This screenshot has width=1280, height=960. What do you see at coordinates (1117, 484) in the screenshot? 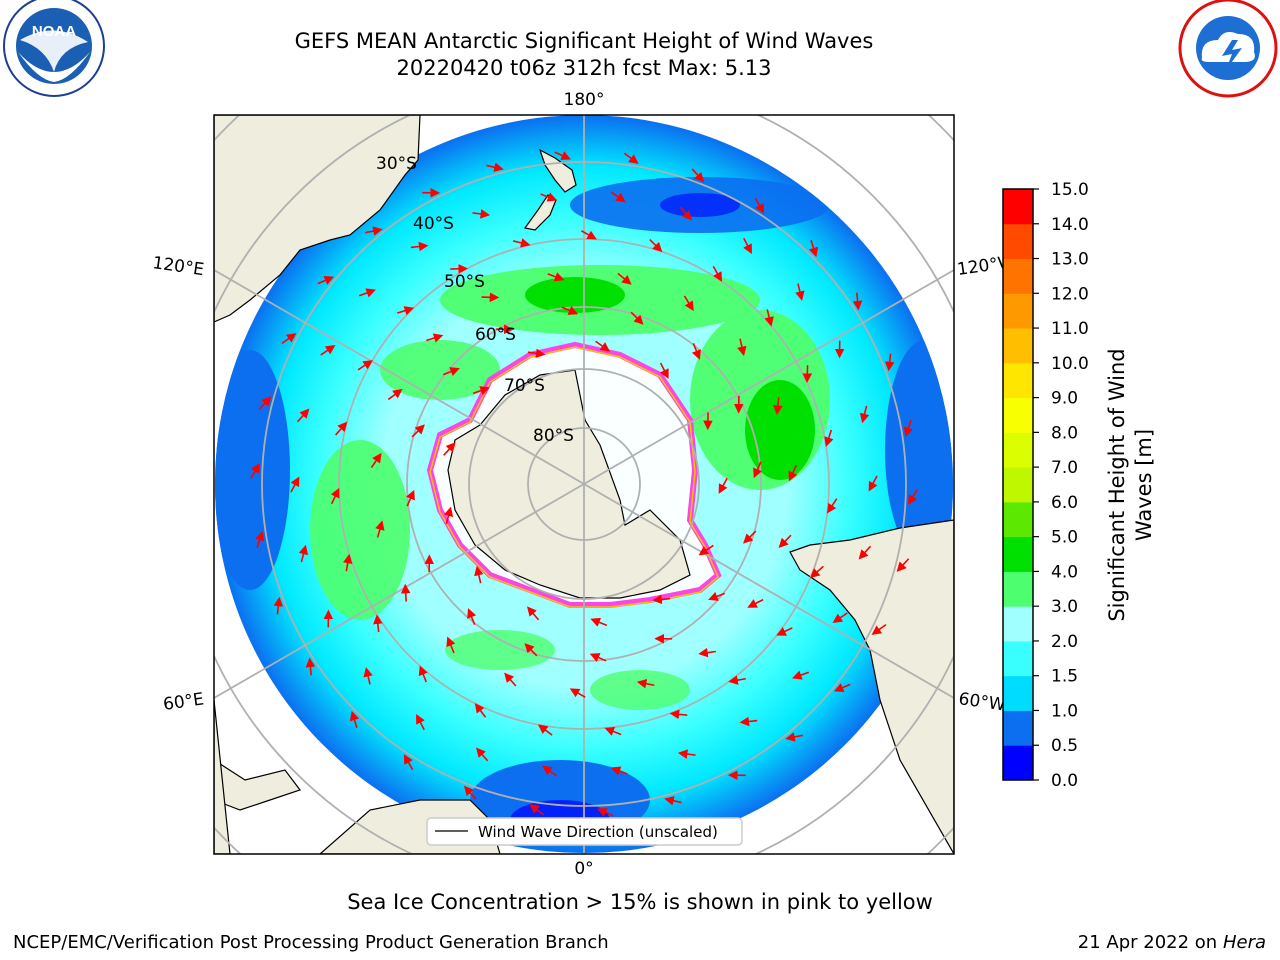
I see `colorbar-label-line1: Significant Height of Wind` at bounding box center [1117, 484].